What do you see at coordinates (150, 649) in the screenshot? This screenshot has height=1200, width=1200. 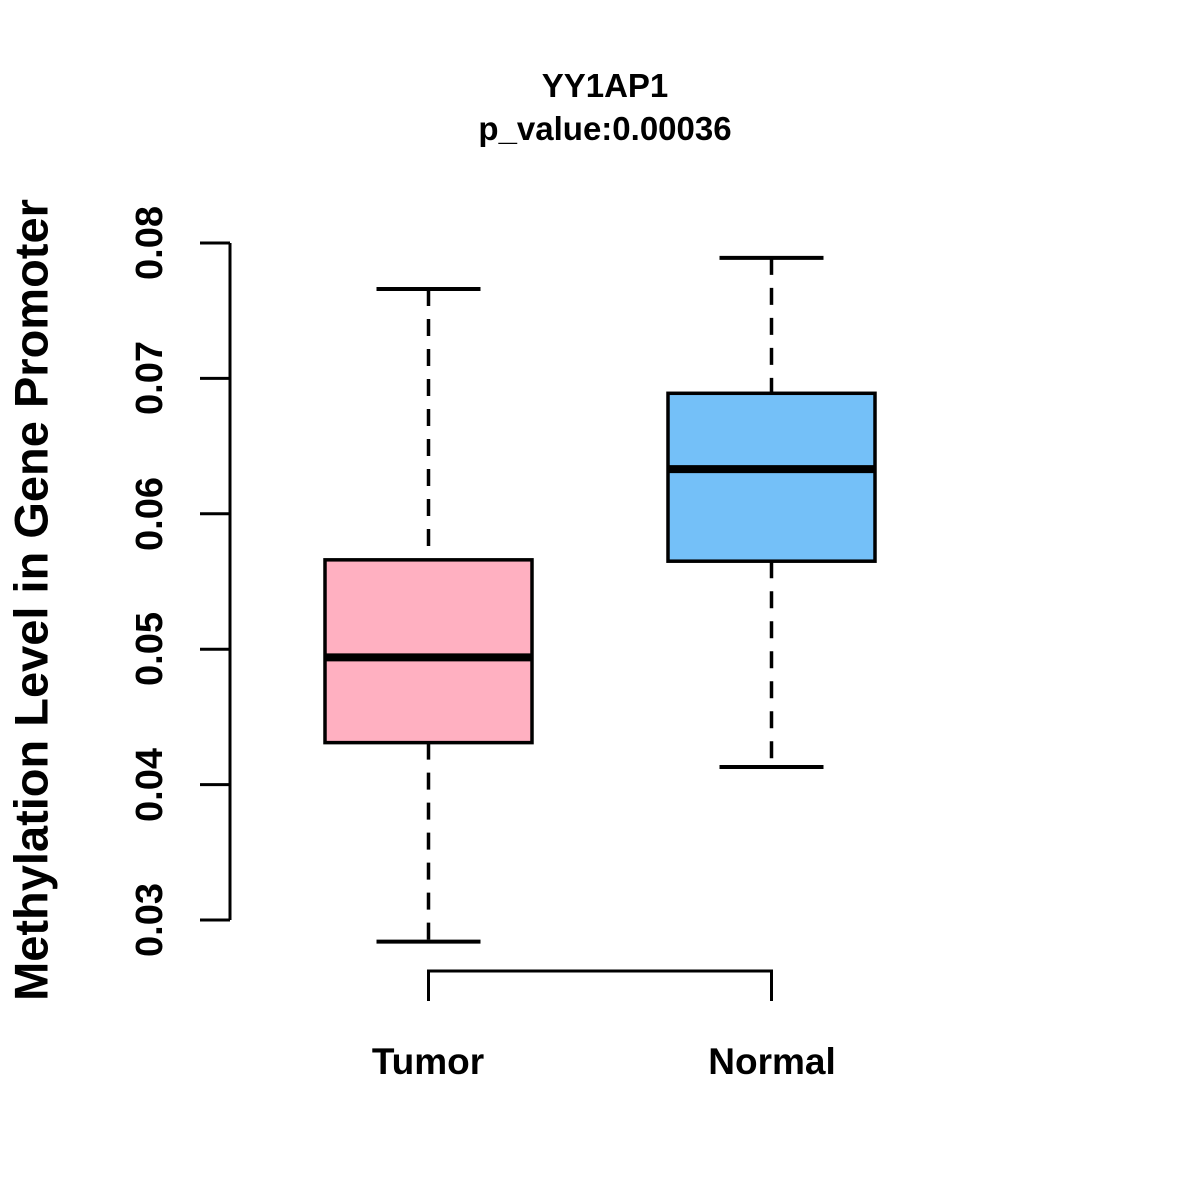 I see `y-tick-label: 0.05` at bounding box center [150, 649].